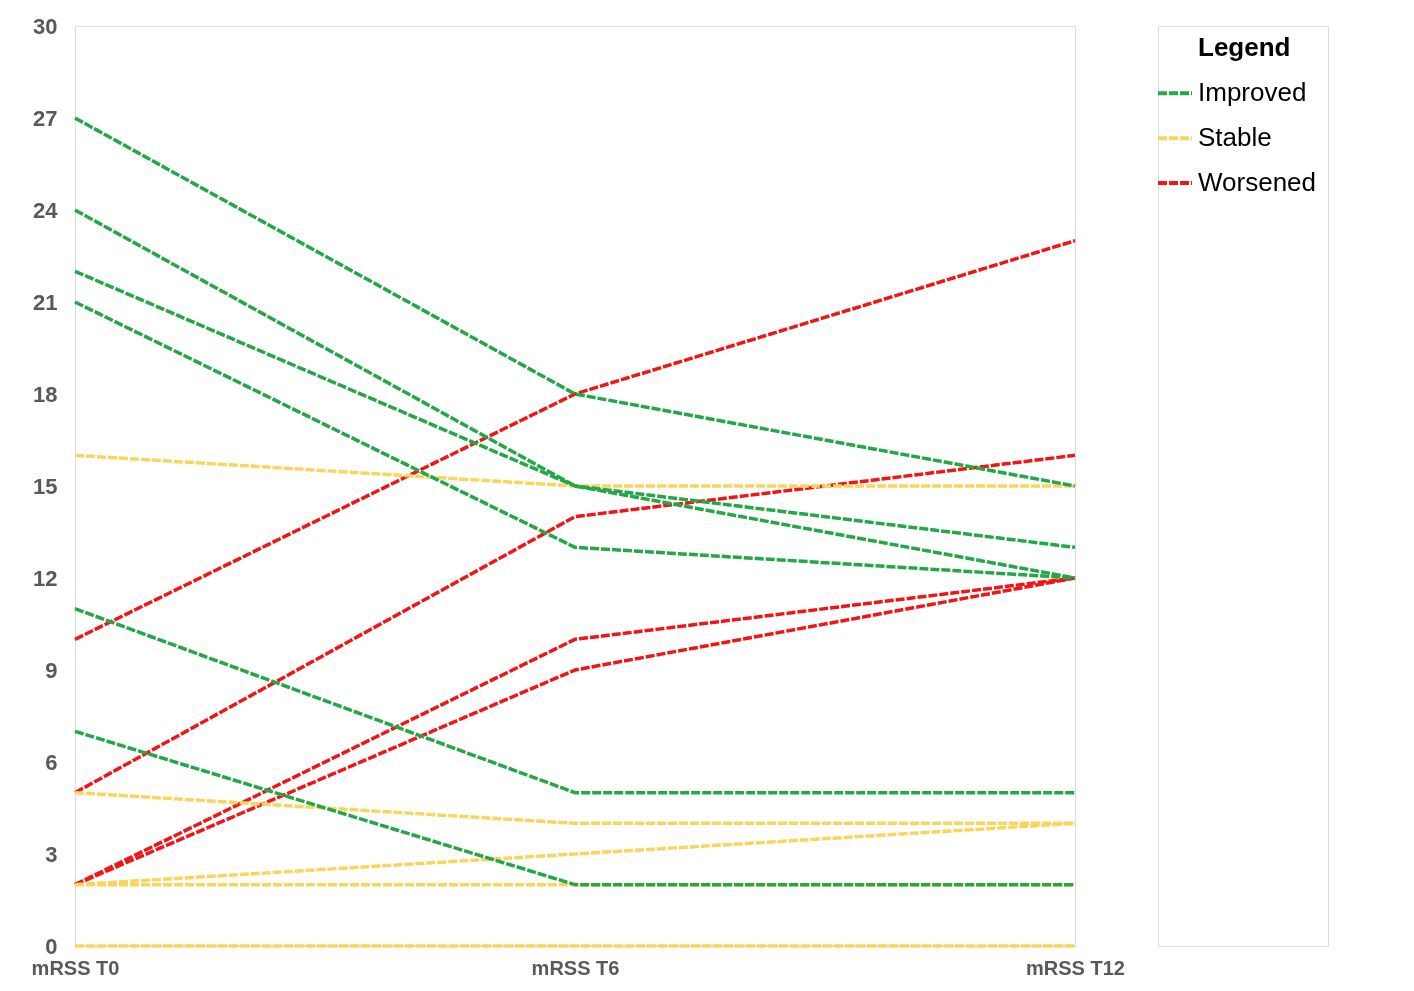 The width and height of the screenshot is (1414, 991). I want to click on y-tick-label: 27, so click(45, 118).